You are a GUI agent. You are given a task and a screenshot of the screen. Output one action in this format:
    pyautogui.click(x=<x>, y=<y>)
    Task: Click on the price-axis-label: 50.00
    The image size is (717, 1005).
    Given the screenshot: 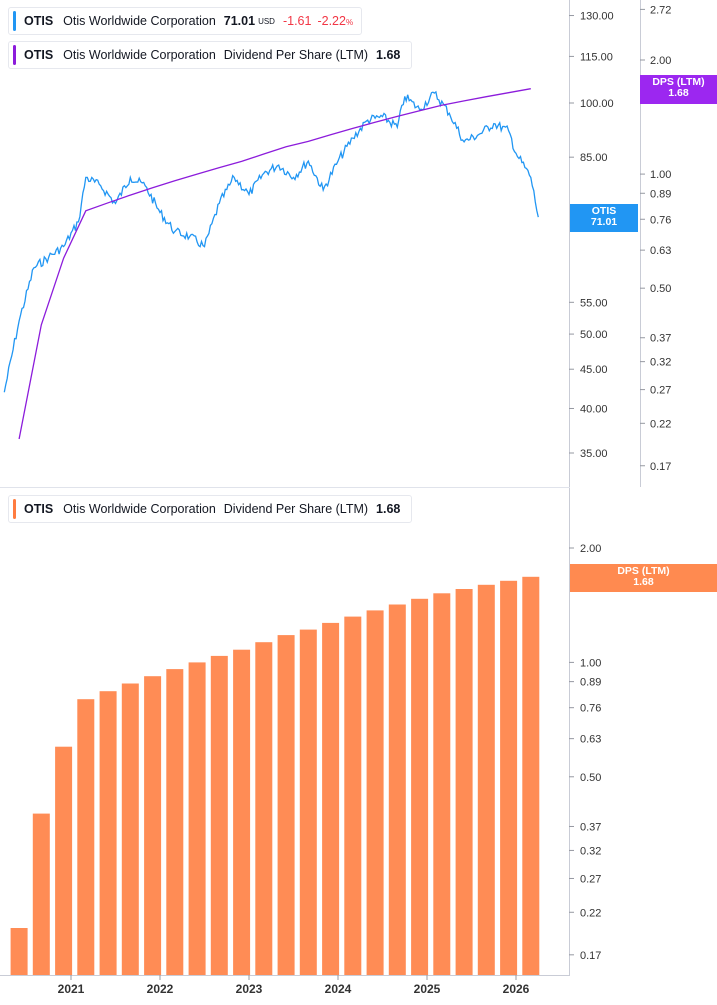 What is the action you would take?
    pyautogui.click(x=594, y=335)
    